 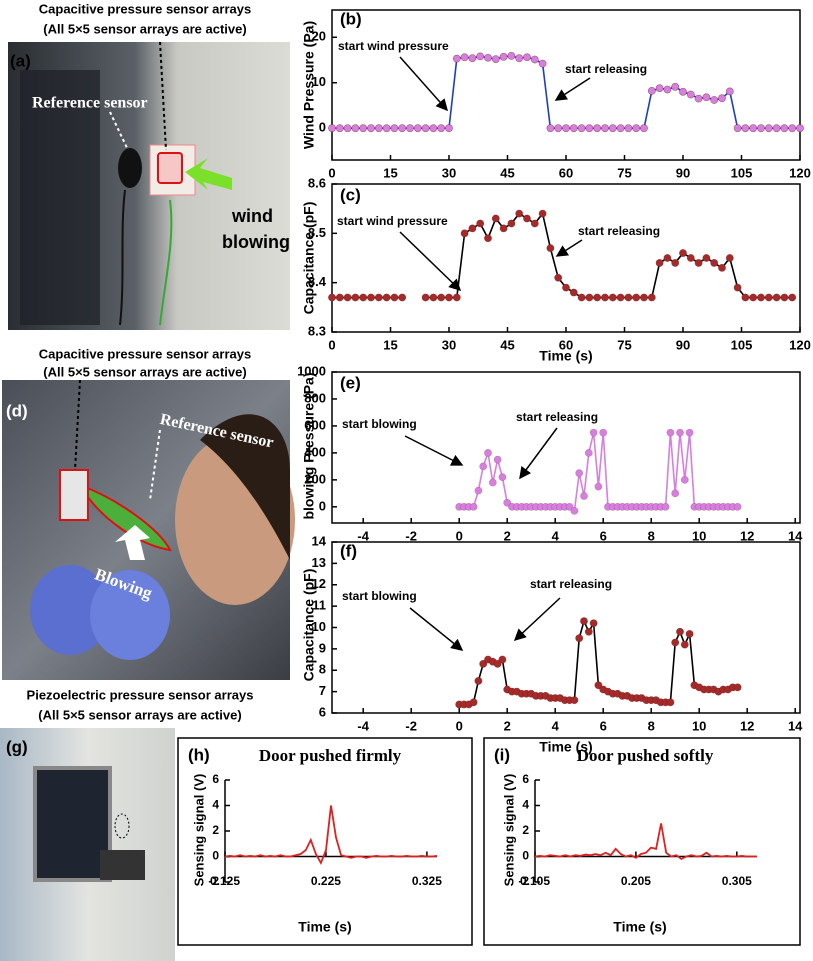 I want to click on panel-label: (d), so click(x=17, y=410).